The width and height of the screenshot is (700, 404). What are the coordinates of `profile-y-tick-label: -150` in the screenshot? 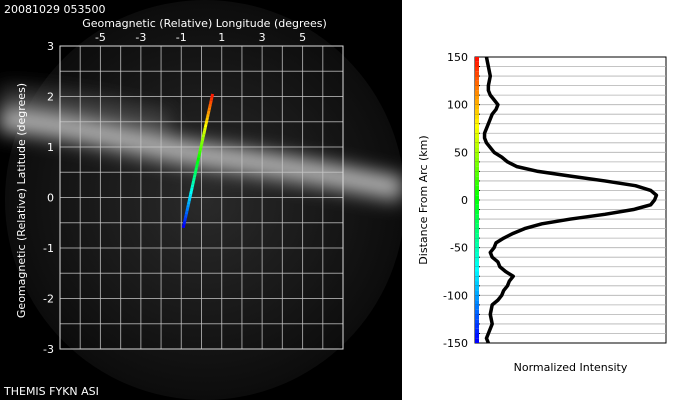 It's located at (455, 343).